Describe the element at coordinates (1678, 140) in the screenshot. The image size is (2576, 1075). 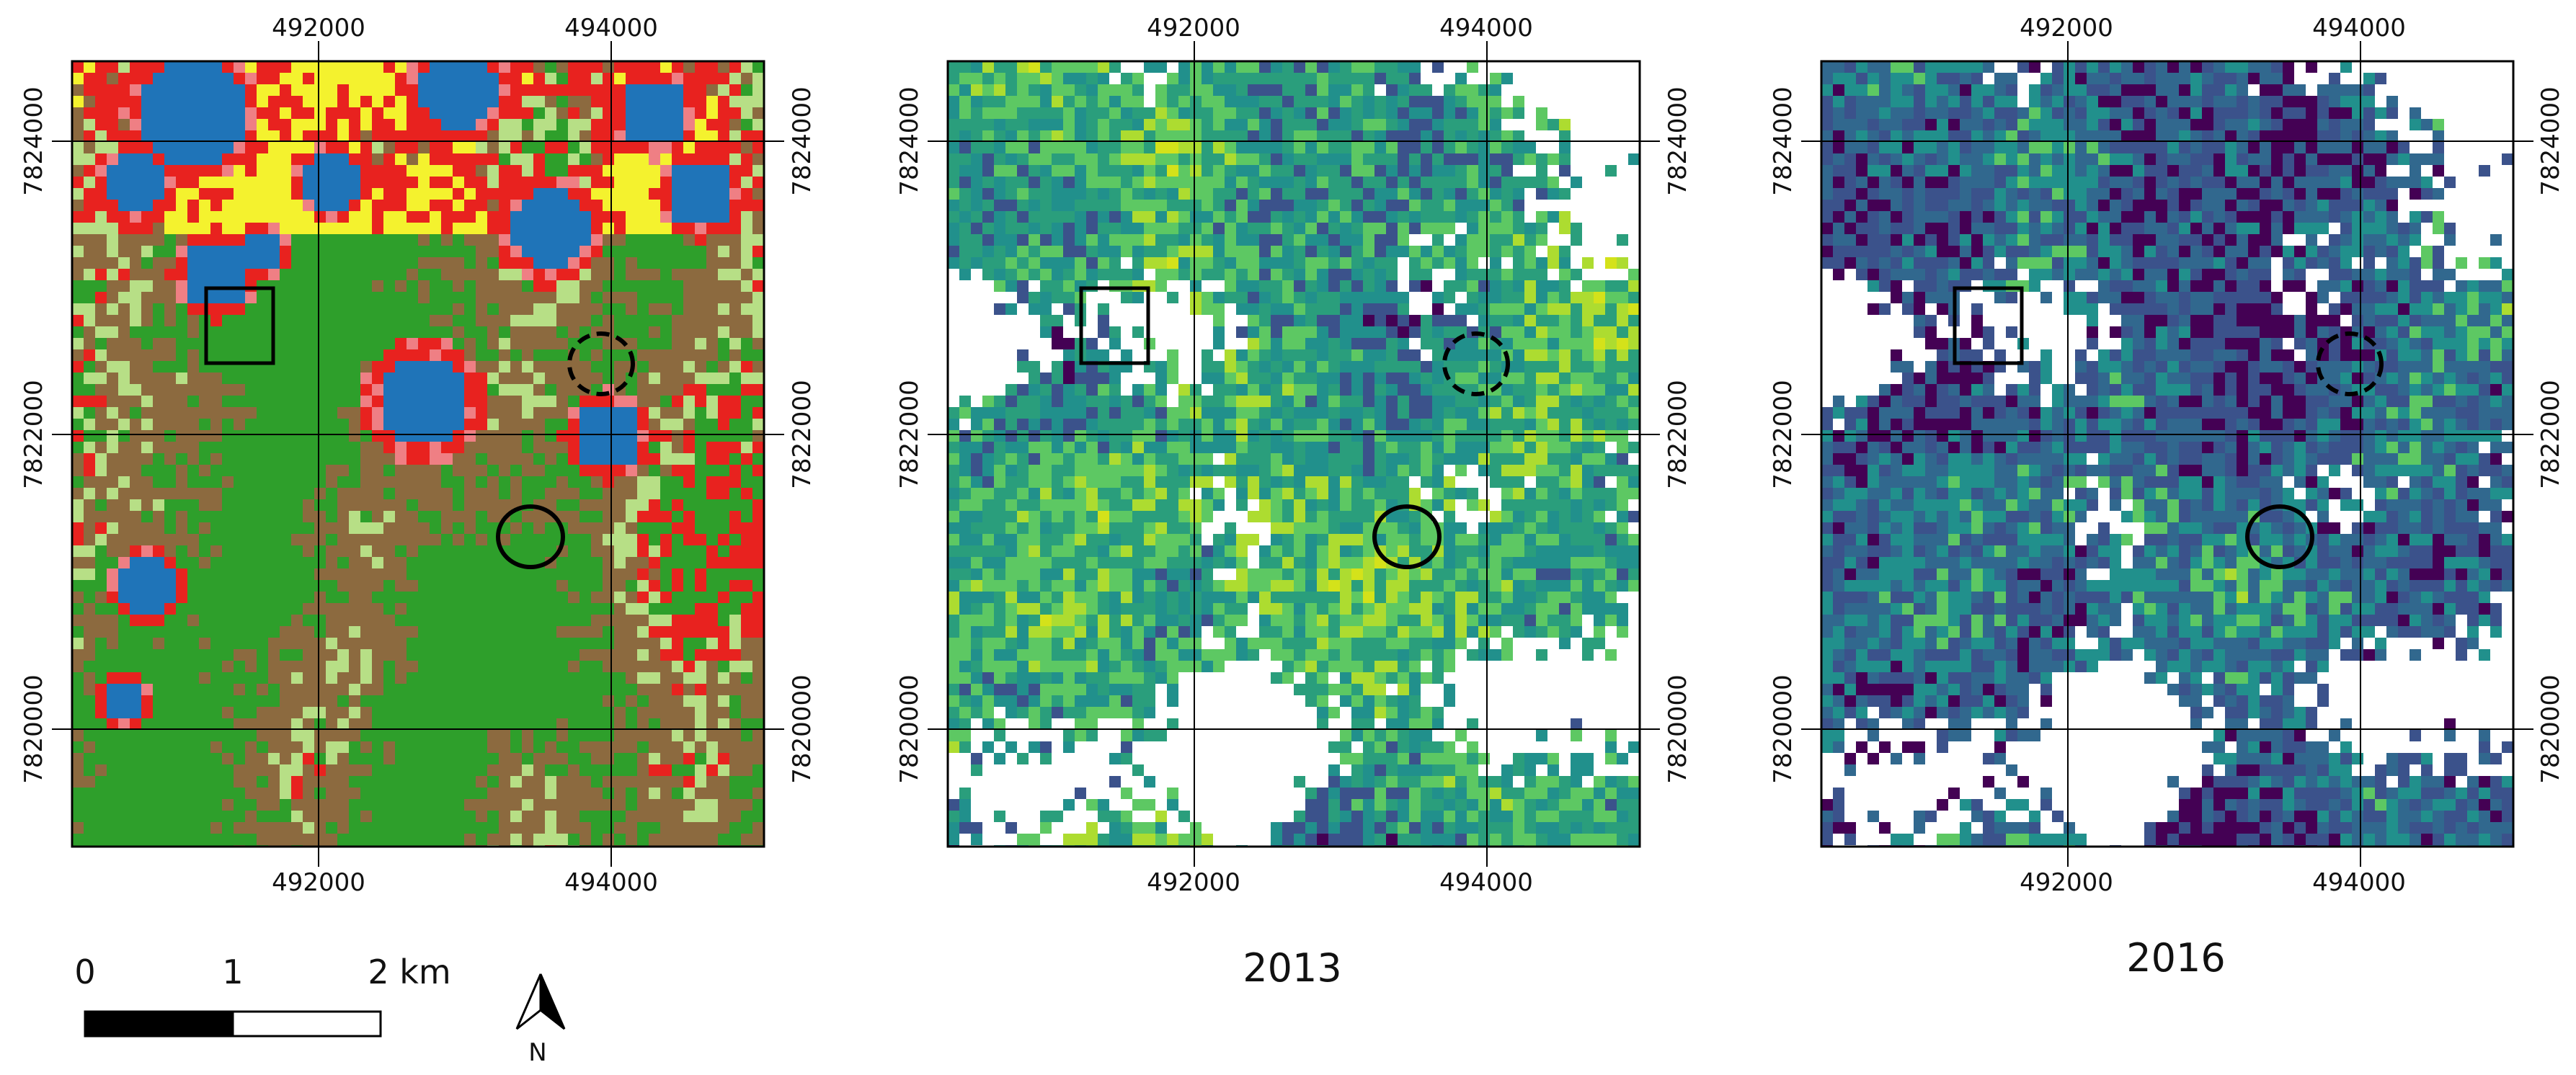
I see `map-2013-ytick-right-1: 7824000` at that location.